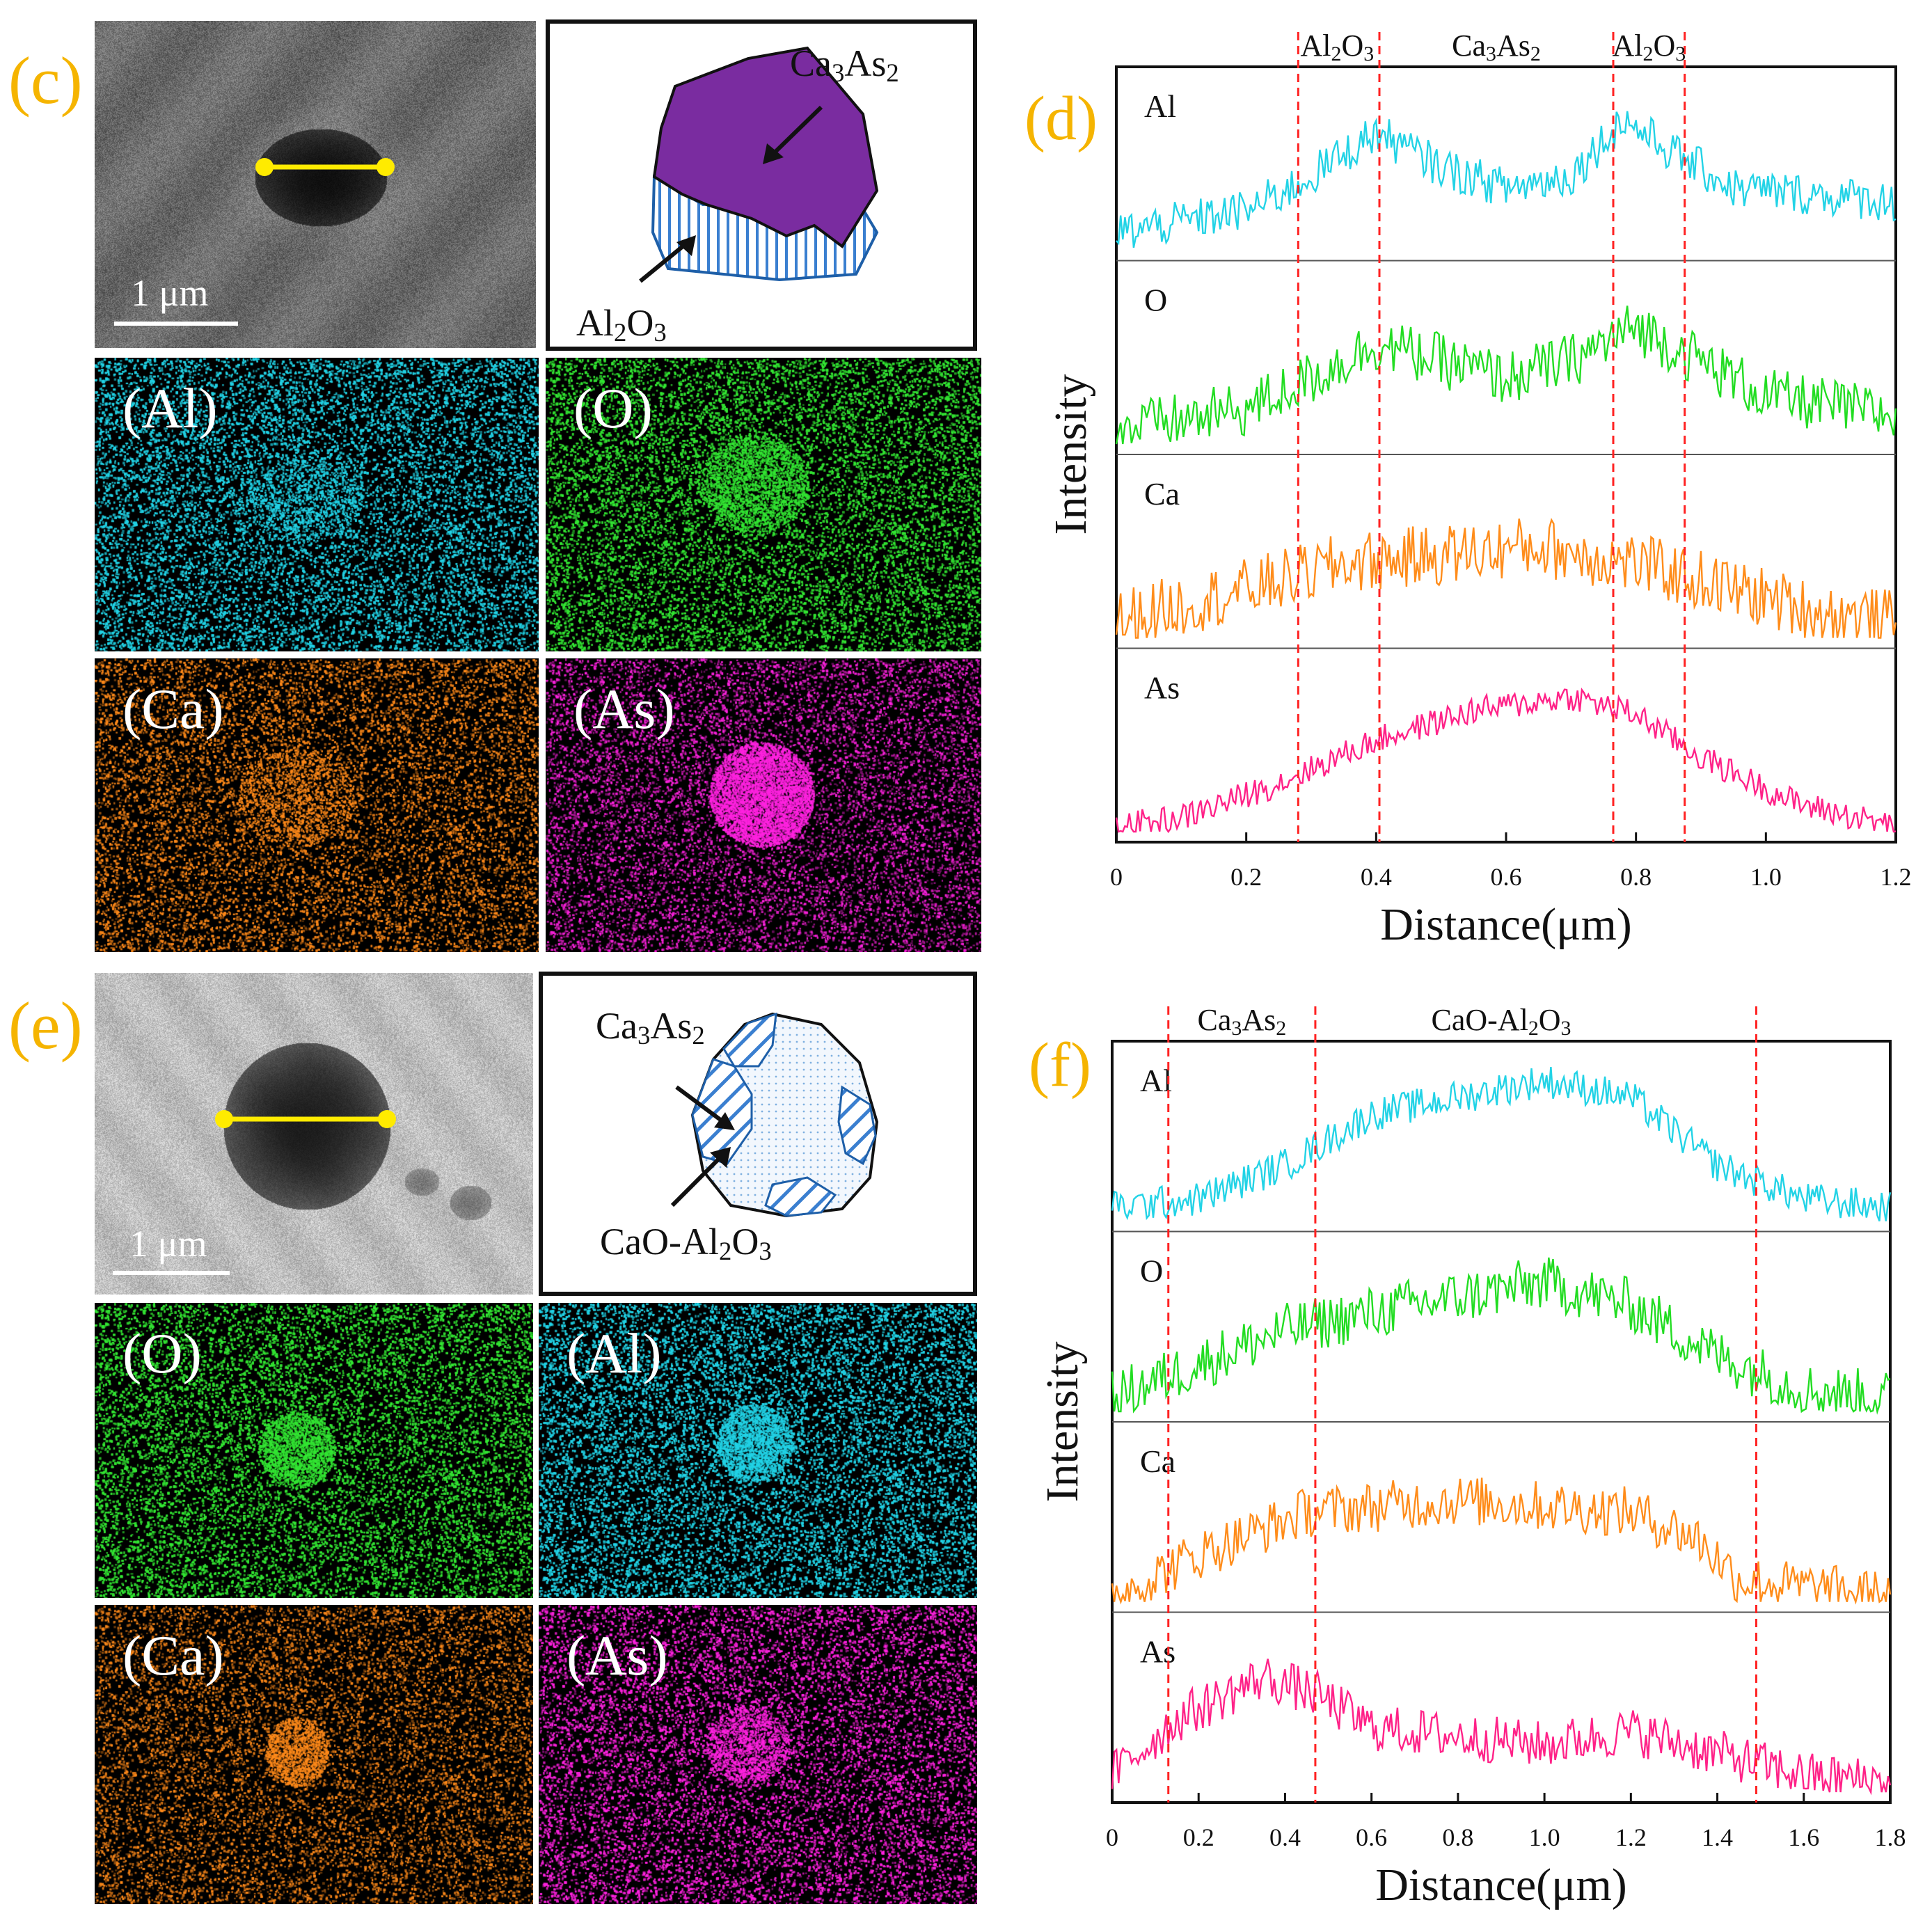  I want to click on panel-e-letter: (e), so click(45, 1025).